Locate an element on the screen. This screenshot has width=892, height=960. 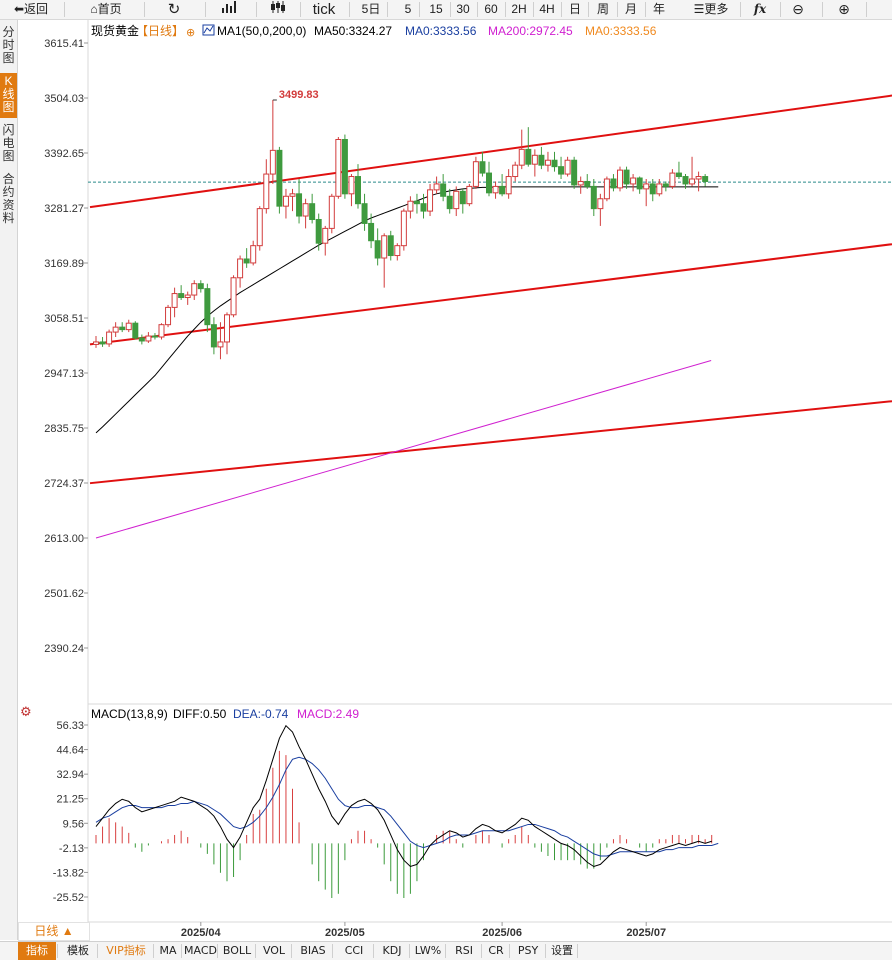
indicator-tab-3: MA is located at coordinates (168, 950).